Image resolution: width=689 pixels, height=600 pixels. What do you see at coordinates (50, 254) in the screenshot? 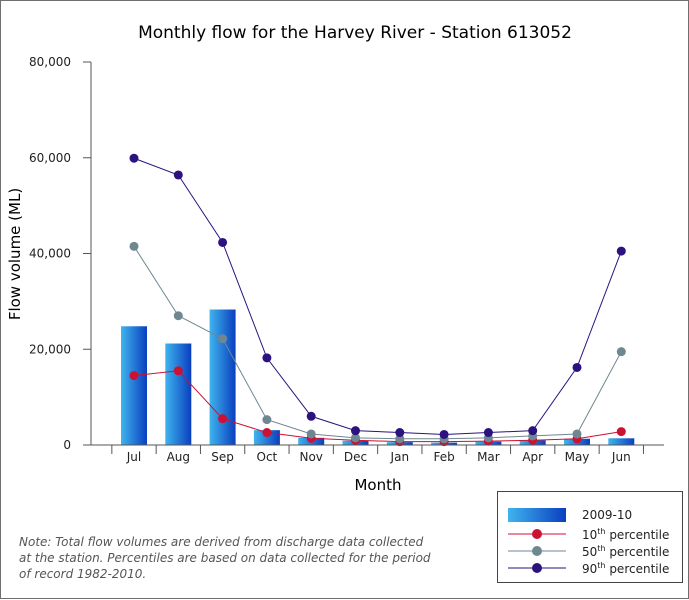
I see `y-tick-label: 40,000` at bounding box center [50, 254].